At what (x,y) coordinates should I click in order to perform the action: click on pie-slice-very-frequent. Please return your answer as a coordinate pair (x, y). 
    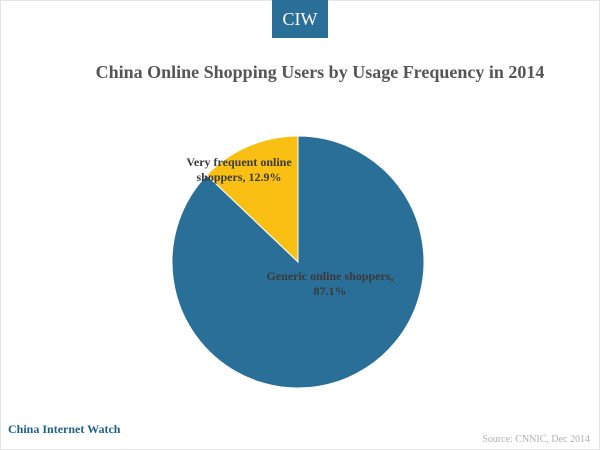
    Looking at the image, I should click on (252, 199).